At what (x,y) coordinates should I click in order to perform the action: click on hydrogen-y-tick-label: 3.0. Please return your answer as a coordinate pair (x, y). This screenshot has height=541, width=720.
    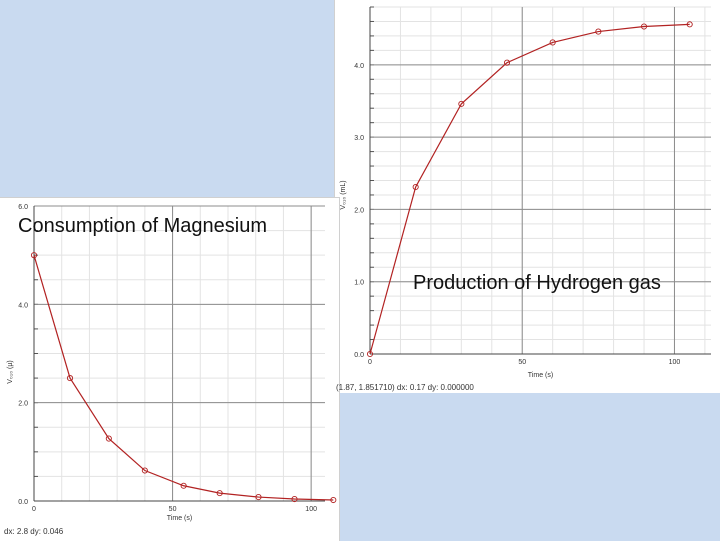
    Looking at the image, I should click on (359, 138).